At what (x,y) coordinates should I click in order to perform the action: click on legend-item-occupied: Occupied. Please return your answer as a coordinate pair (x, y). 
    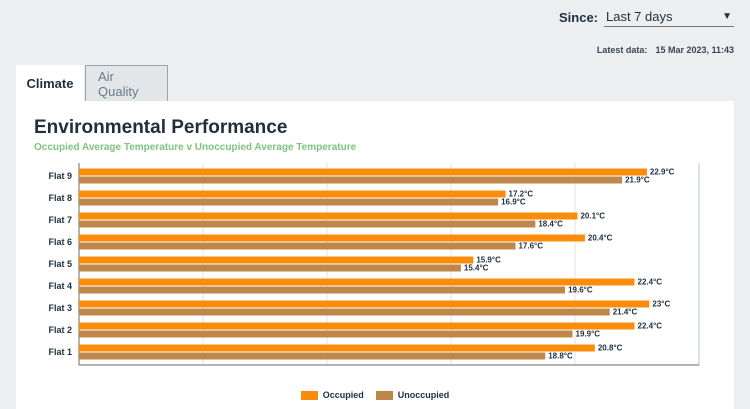
    Looking at the image, I should click on (332, 395).